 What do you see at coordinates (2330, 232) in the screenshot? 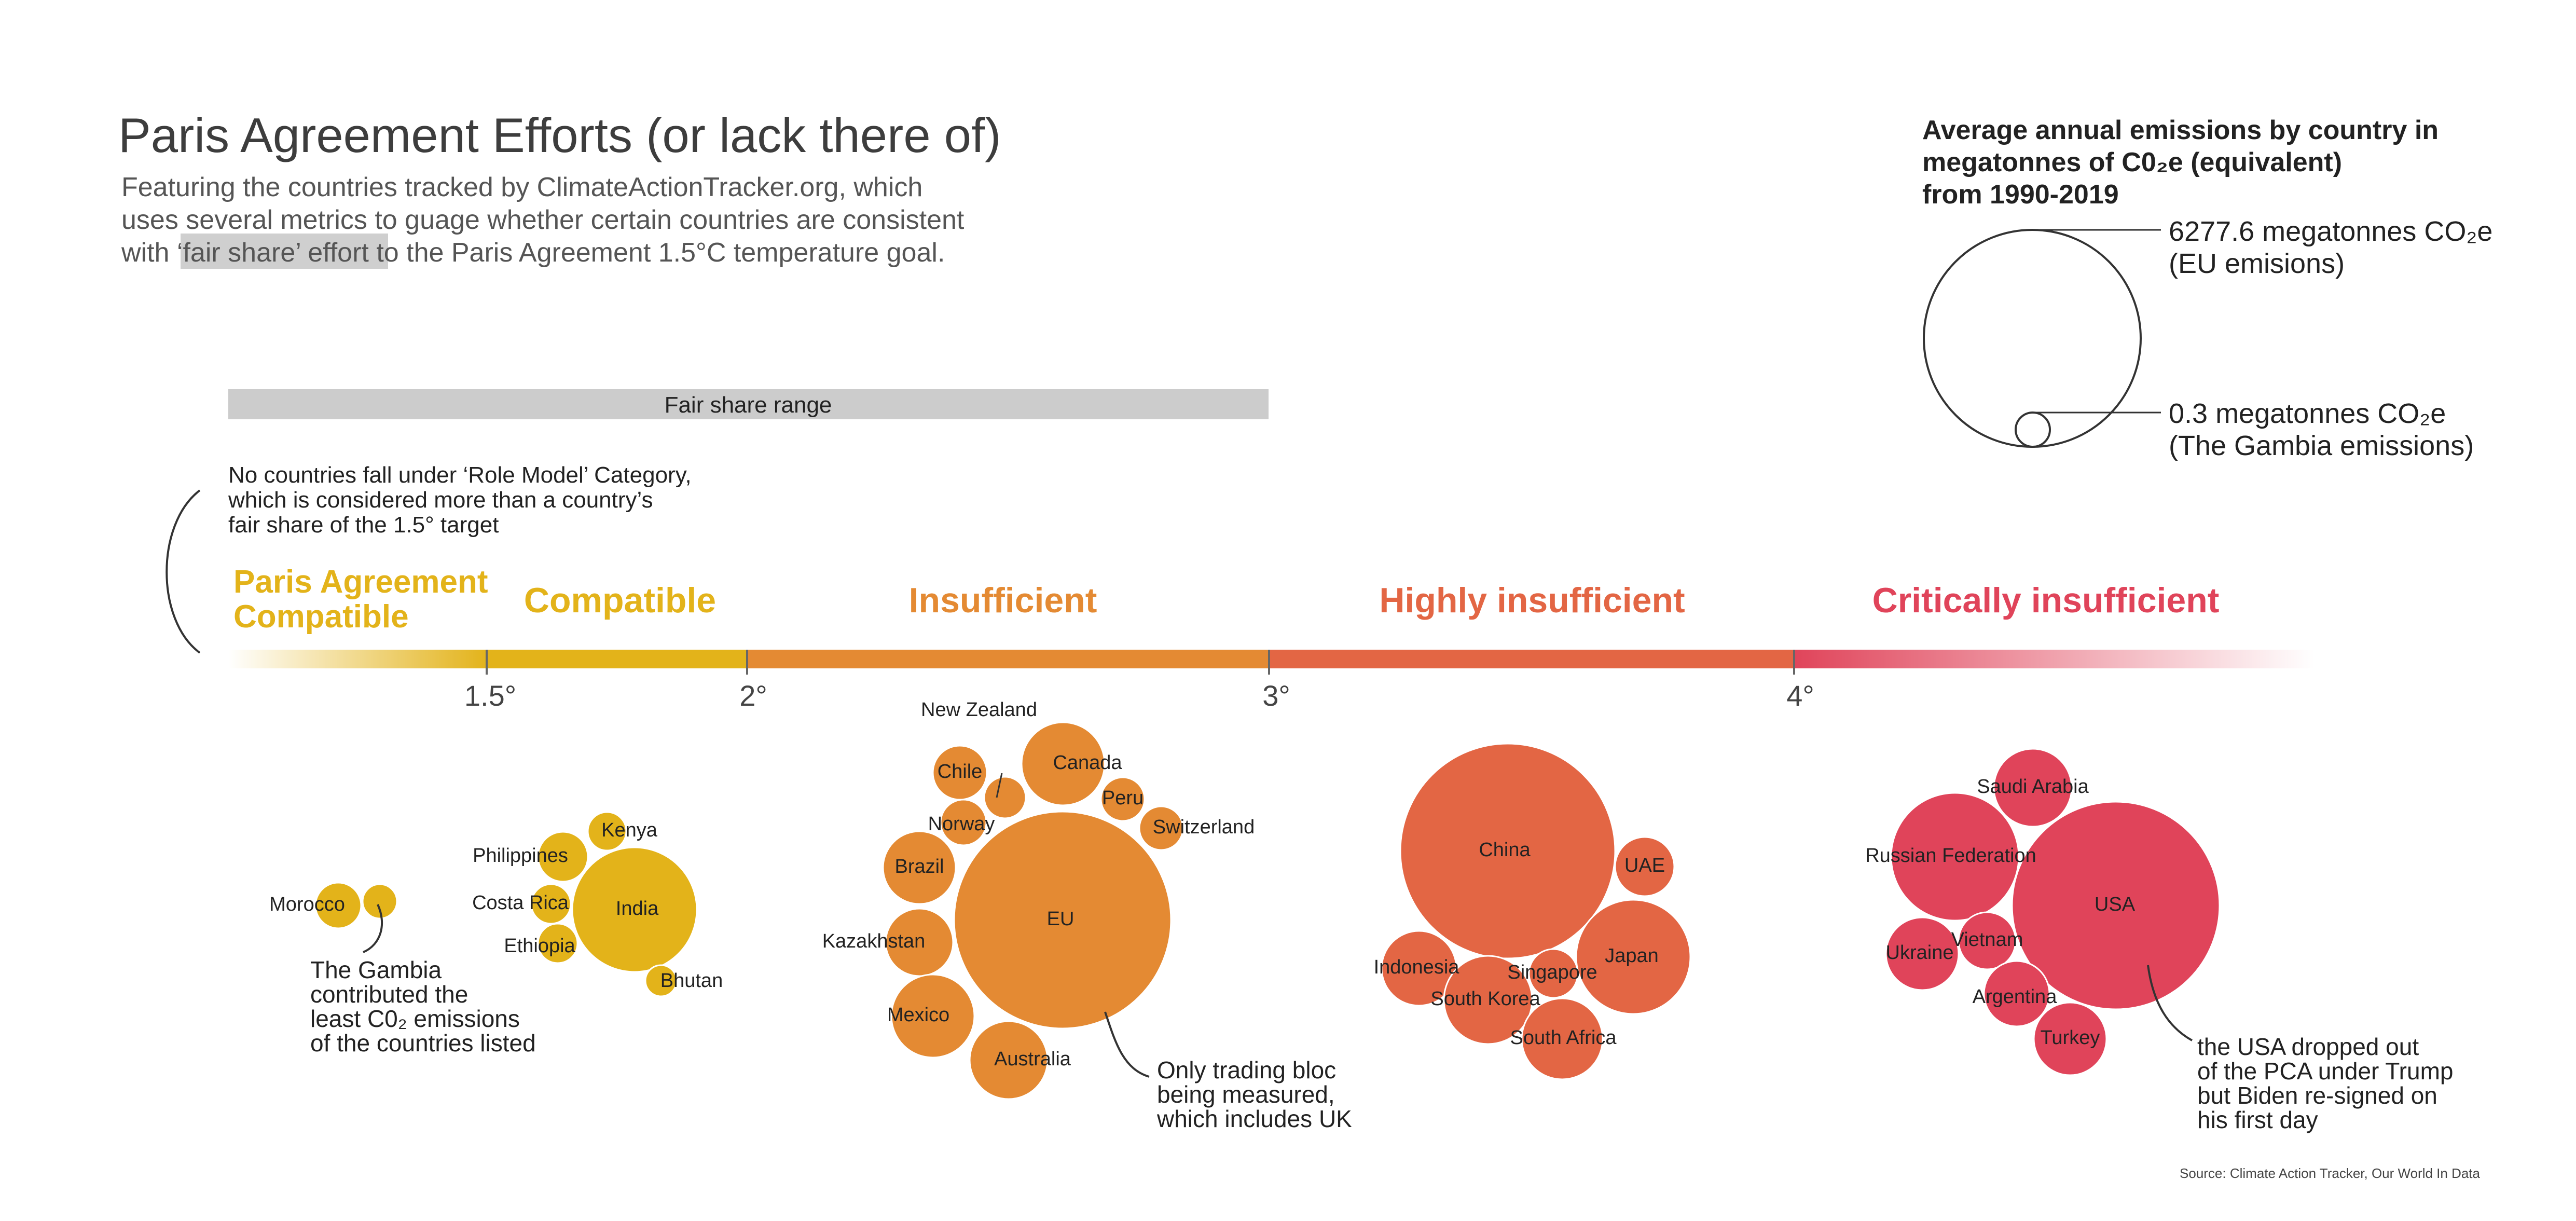
I see `legend-large-value: 6277.6 megatonnes CO₂e` at bounding box center [2330, 232].